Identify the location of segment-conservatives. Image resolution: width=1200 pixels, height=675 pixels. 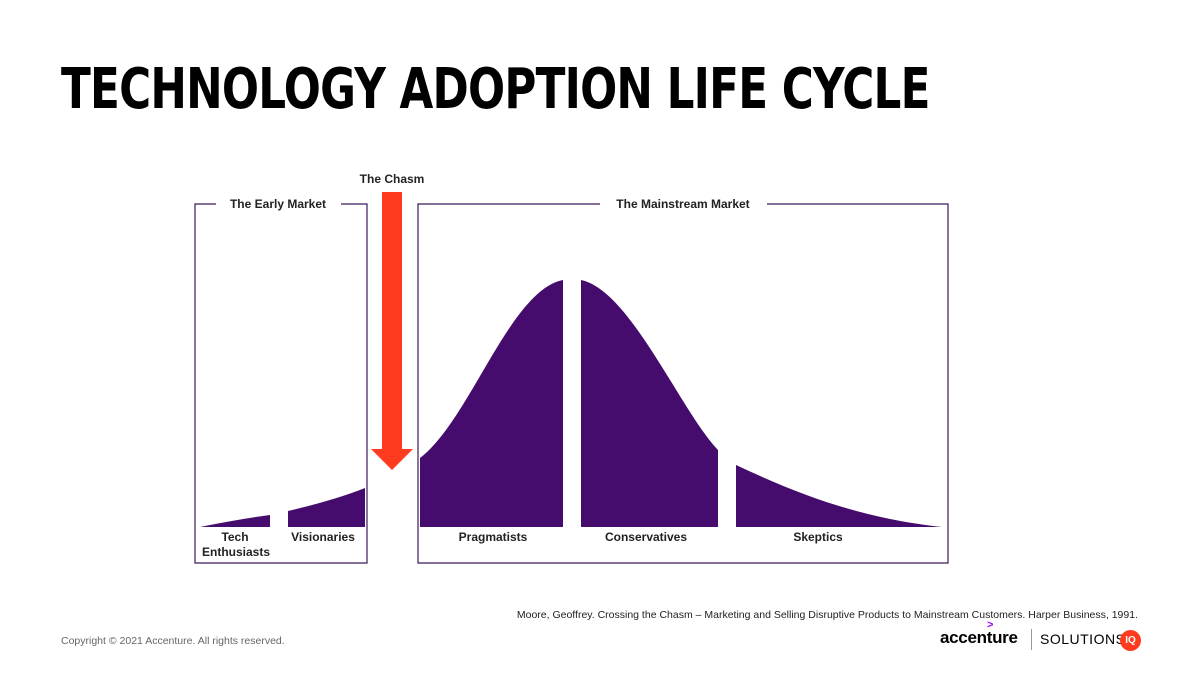
(649, 403).